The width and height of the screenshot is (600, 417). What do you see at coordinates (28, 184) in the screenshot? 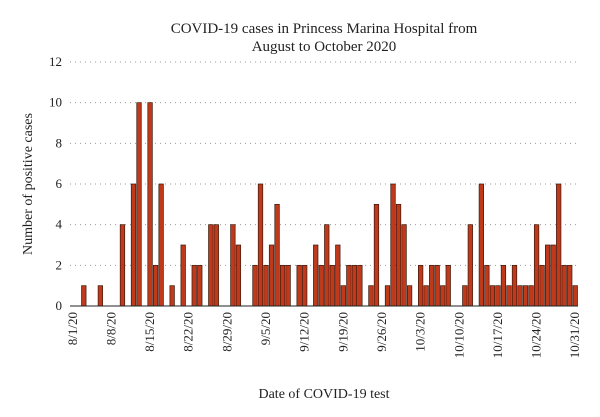
I see `y-axis-label: Number of positive cases` at bounding box center [28, 184].